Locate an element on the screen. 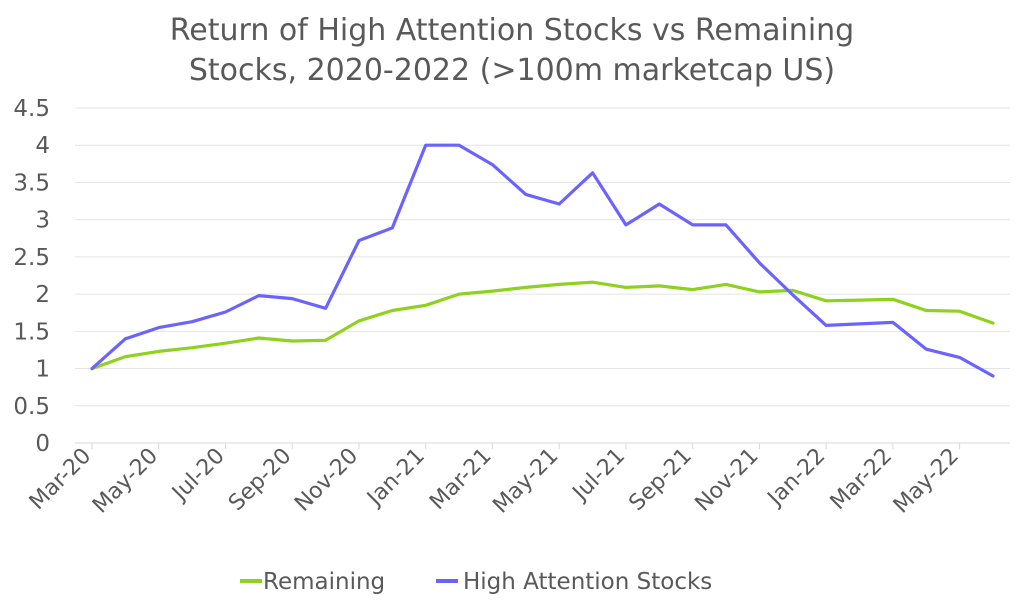  y-tick-label: 0.5 is located at coordinates (31, 407).